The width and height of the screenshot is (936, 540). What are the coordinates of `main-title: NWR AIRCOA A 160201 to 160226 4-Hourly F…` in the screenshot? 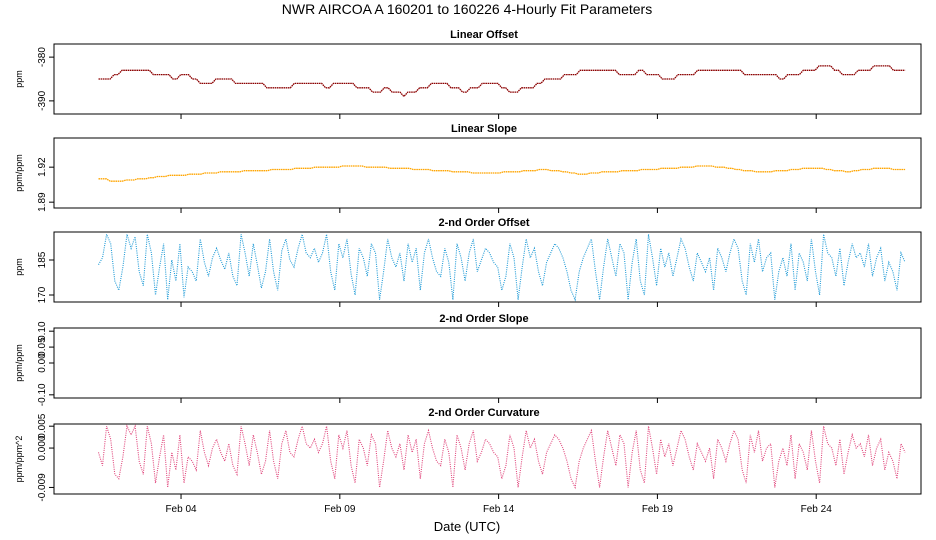 It's located at (467, 9).